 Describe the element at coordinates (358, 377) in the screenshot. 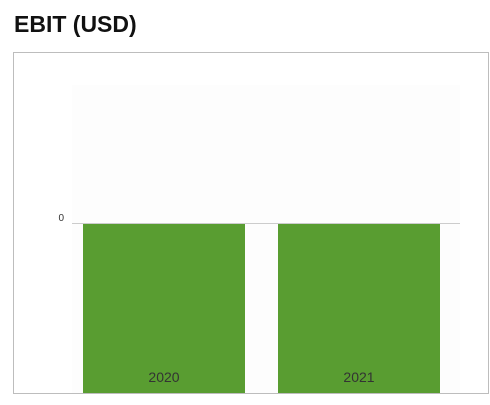

I see `x-tick-label: 2021` at that location.